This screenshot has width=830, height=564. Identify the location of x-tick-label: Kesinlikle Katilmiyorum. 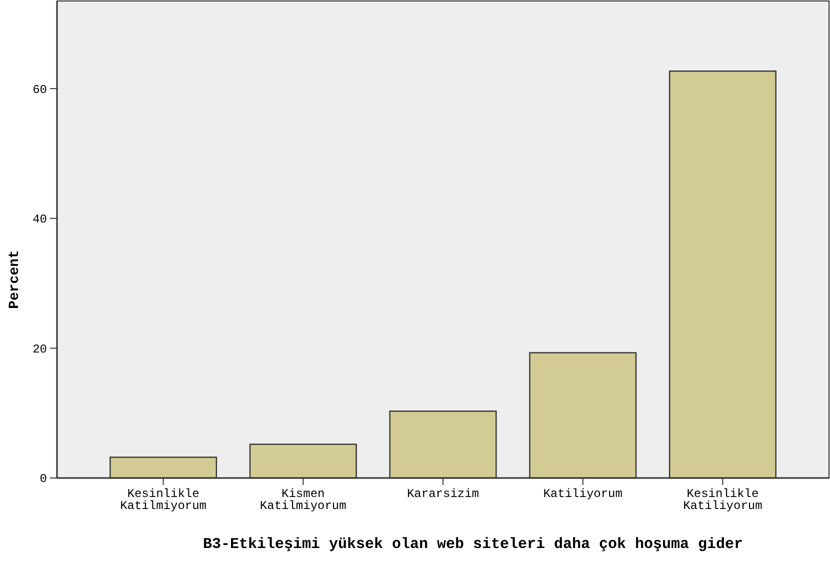
(163, 500).